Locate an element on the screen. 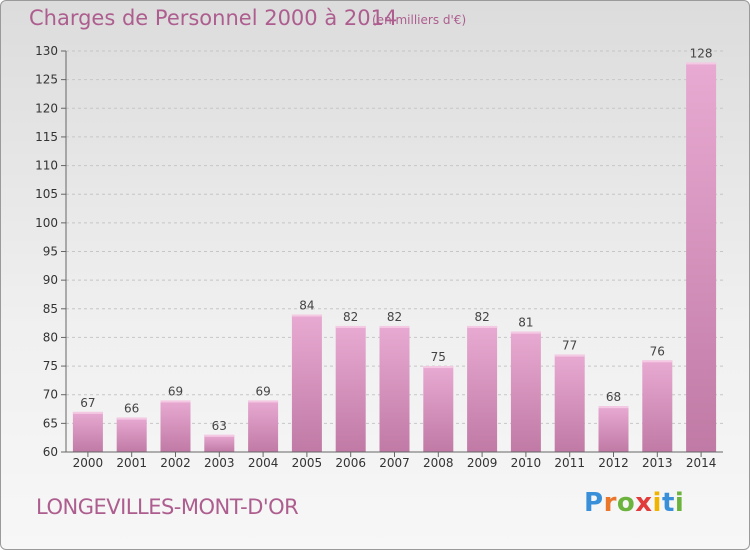 Image resolution: width=750 pixels, height=550 pixels. data-label: 63 is located at coordinates (219, 426).